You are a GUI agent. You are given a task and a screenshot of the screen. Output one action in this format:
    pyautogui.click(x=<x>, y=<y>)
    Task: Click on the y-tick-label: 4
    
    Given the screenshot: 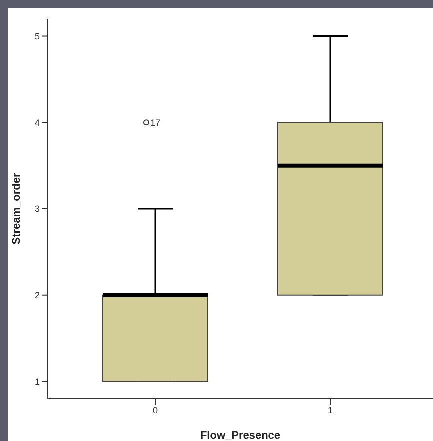 What is the action you would take?
    pyautogui.click(x=37, y=123)
    